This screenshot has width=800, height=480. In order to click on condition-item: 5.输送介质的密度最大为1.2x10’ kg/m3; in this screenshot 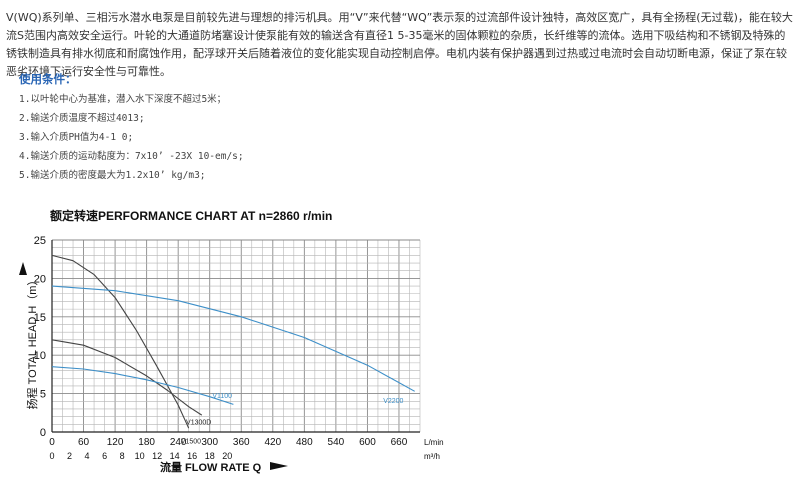, I will do `click(112, 175)`.